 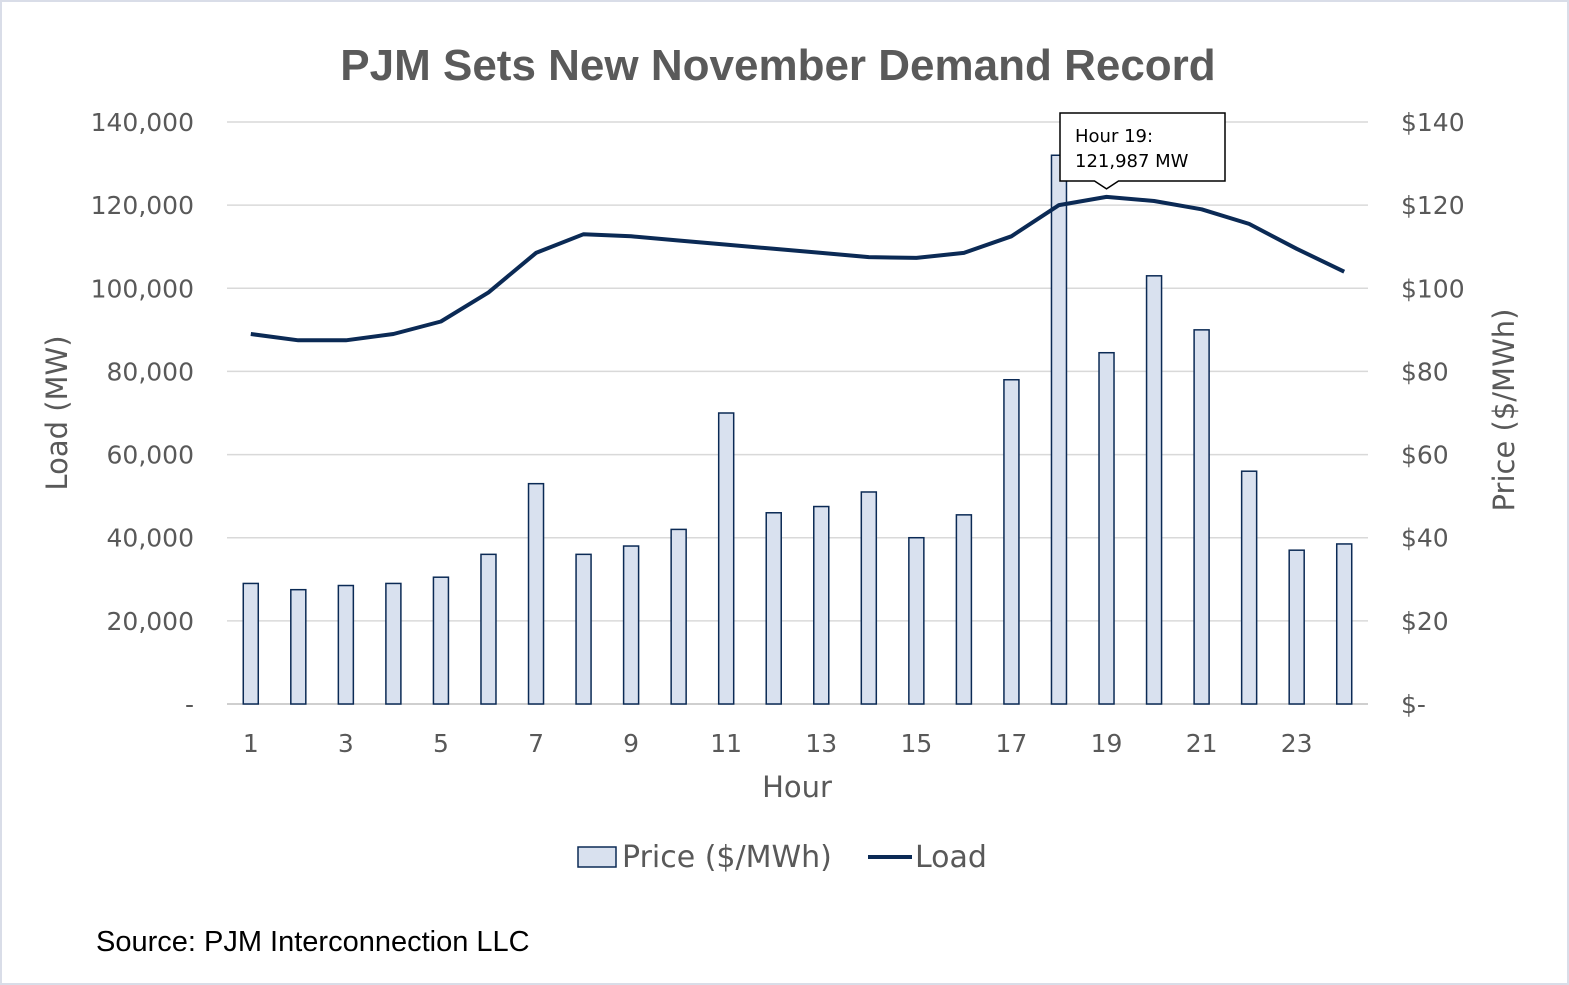 What do you see at coordinates (1433, 205) in the screenshot?
I see `y-right-tick-label: $120` at bounding box center [1433, 205].